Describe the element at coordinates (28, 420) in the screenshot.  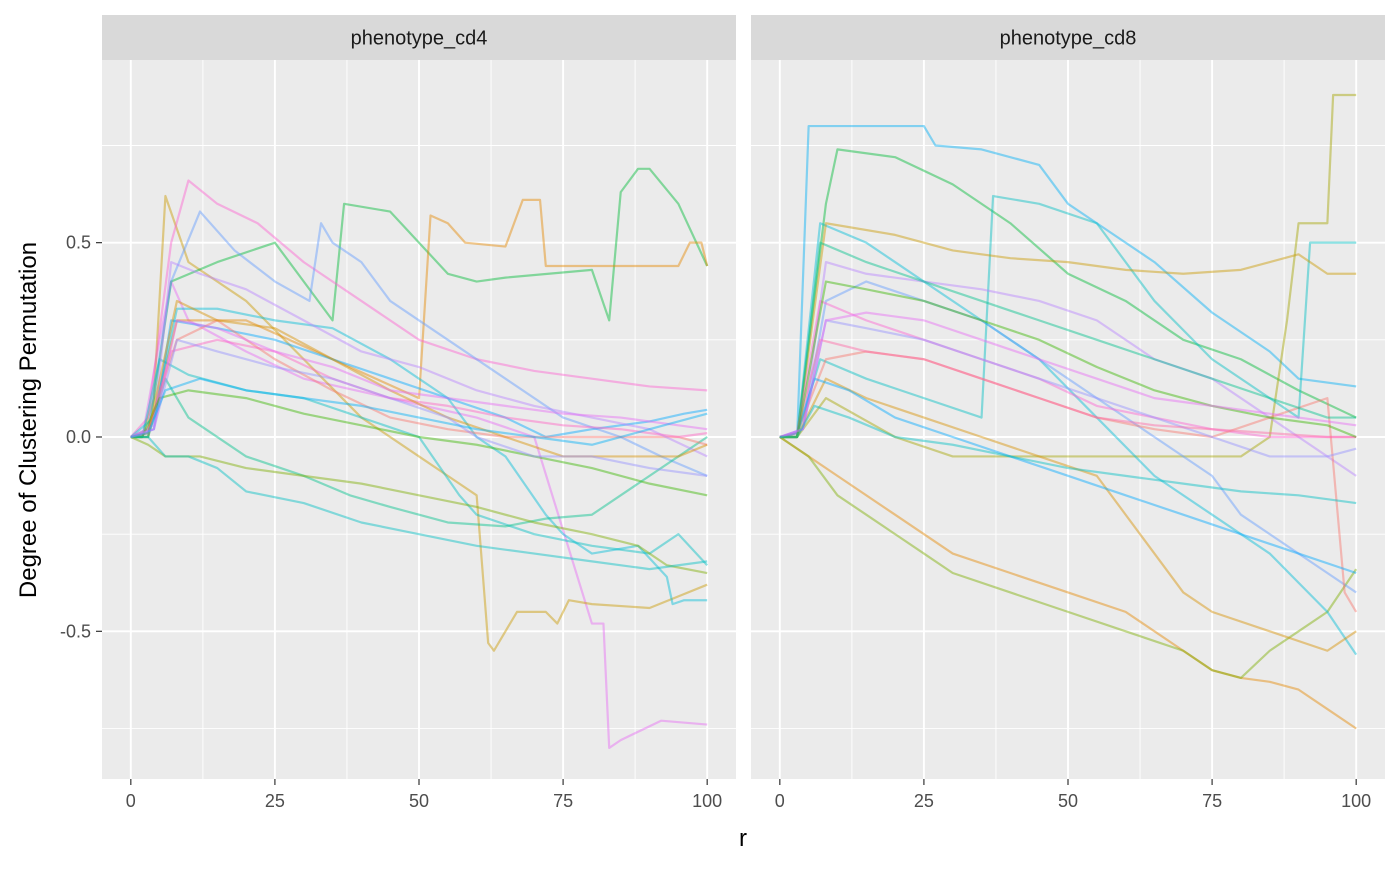
I see `y-axis-title: Degree of Clustering Permutation` at that location.